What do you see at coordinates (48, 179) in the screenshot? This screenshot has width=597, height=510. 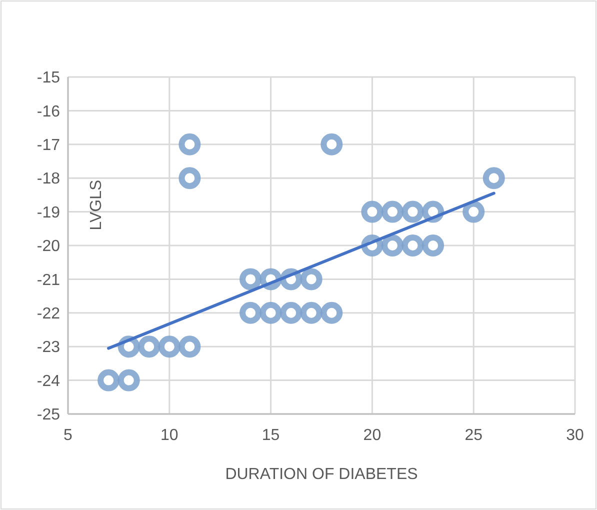 I see `y-tick-label: -18` at bounding box center [48, 179].